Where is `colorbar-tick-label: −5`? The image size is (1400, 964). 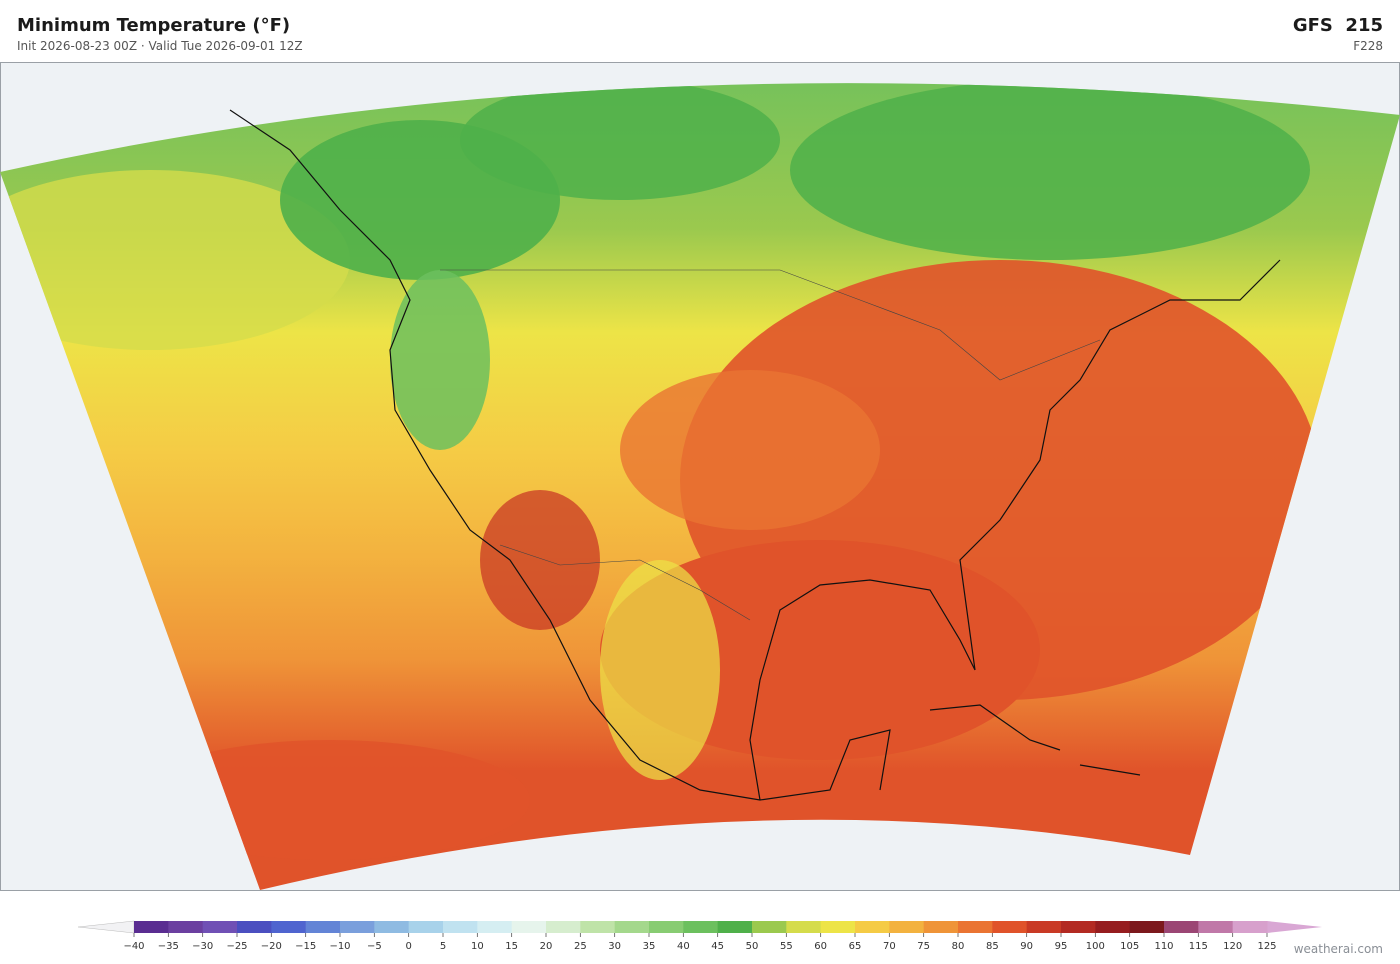
colorbar-tick-label: −5 is located at coordinates (374, 946).